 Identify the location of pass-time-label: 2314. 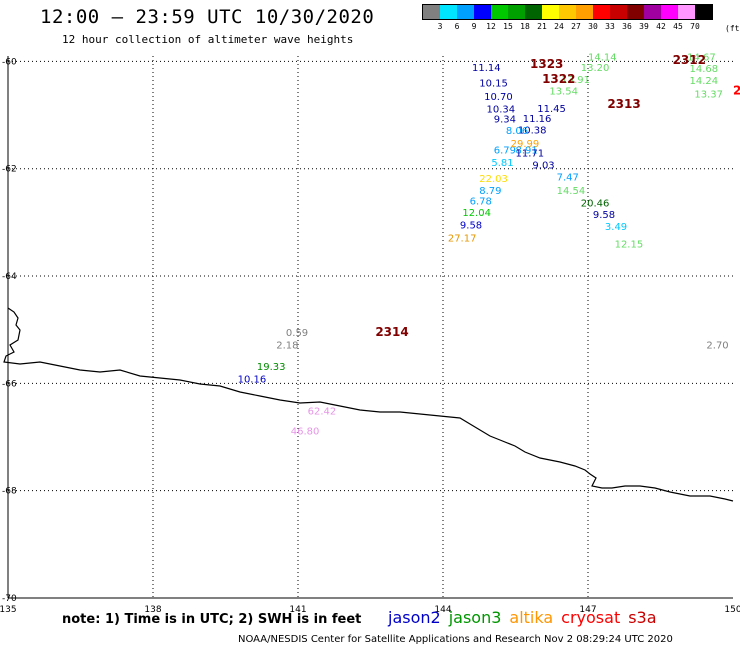
(391, 332).